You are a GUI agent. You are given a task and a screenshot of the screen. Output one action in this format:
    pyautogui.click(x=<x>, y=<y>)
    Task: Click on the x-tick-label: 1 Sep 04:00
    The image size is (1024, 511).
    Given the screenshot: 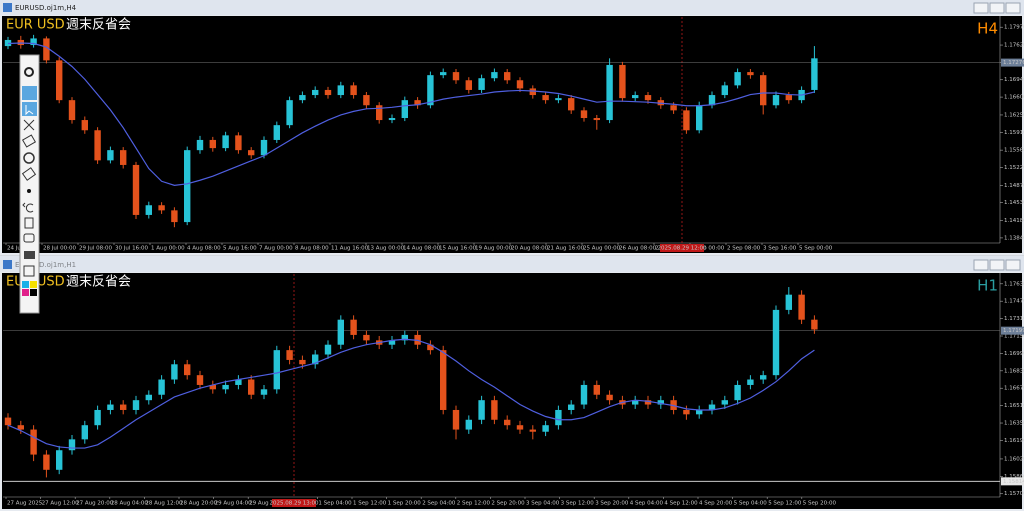 What is the action you would take?
    pyautogui.click(x=335, y=504)
    